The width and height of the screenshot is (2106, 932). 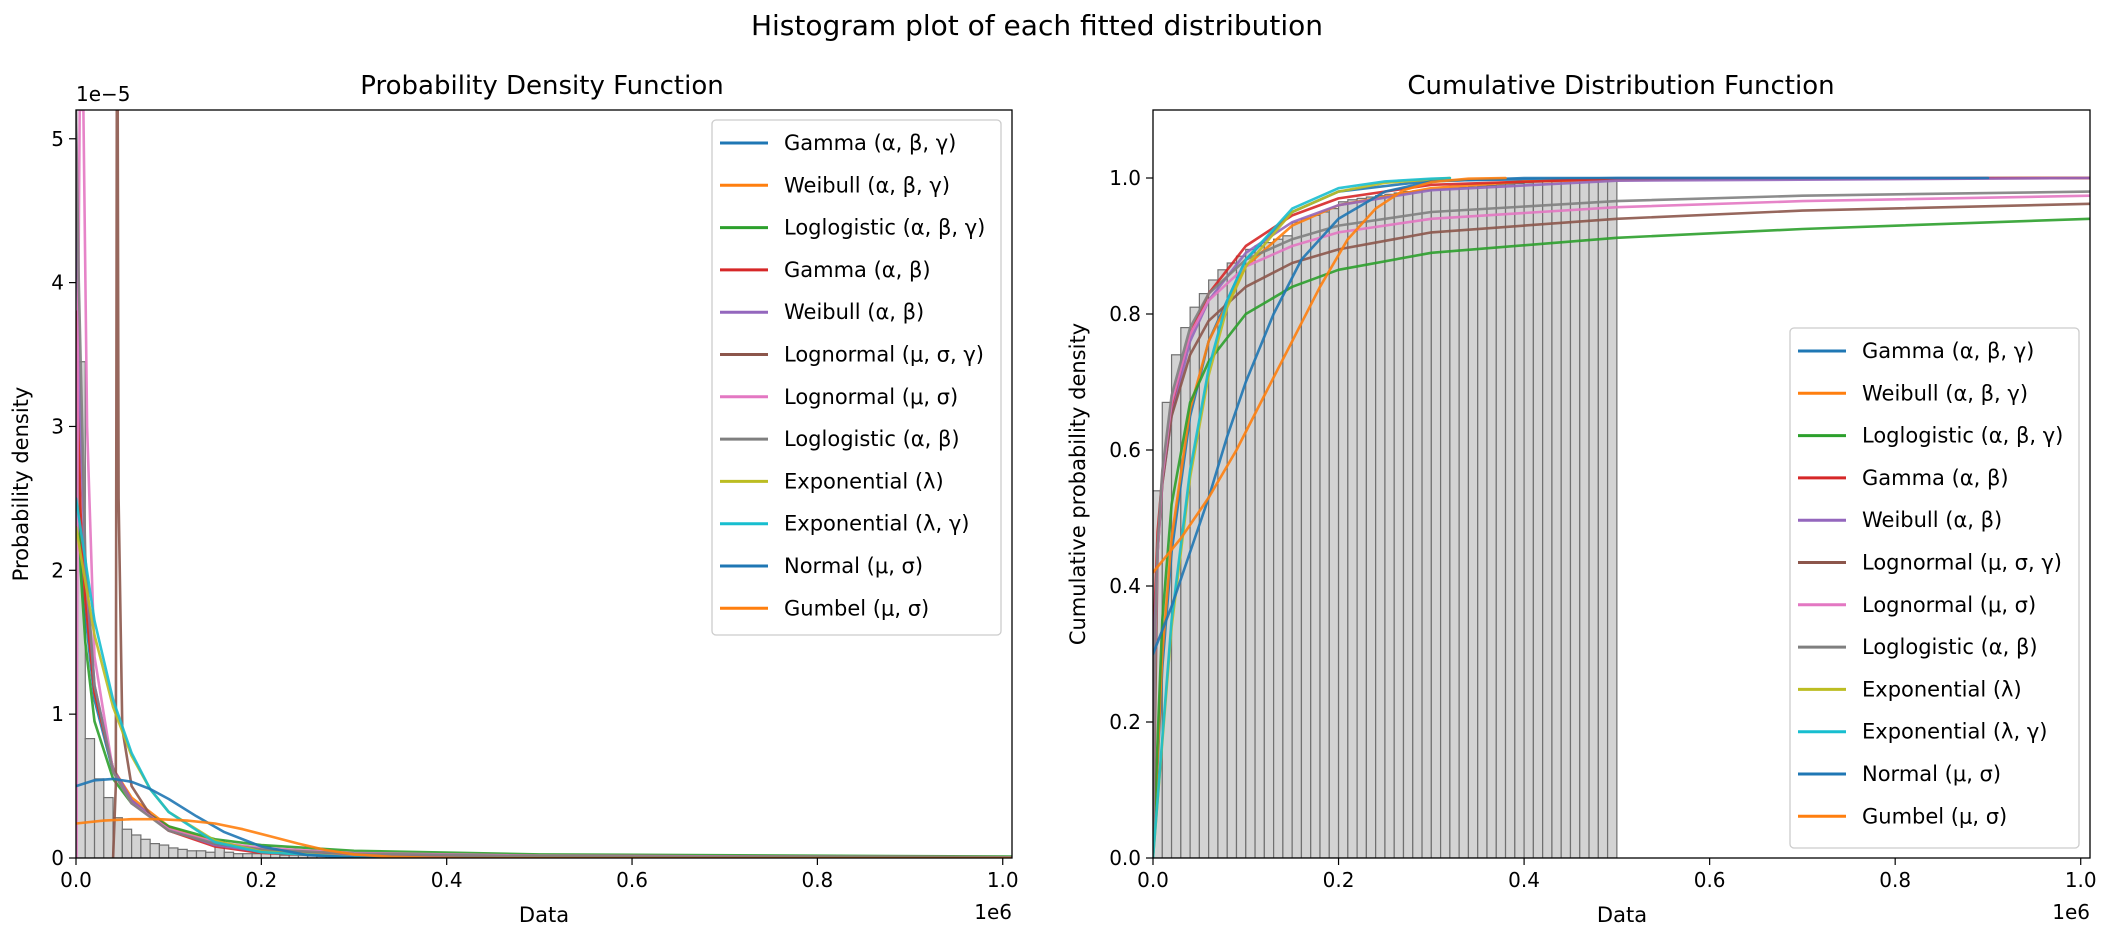 I want to click on pdf-legend-label: Weibull (α, β, γ), so click(x=867, y=185).